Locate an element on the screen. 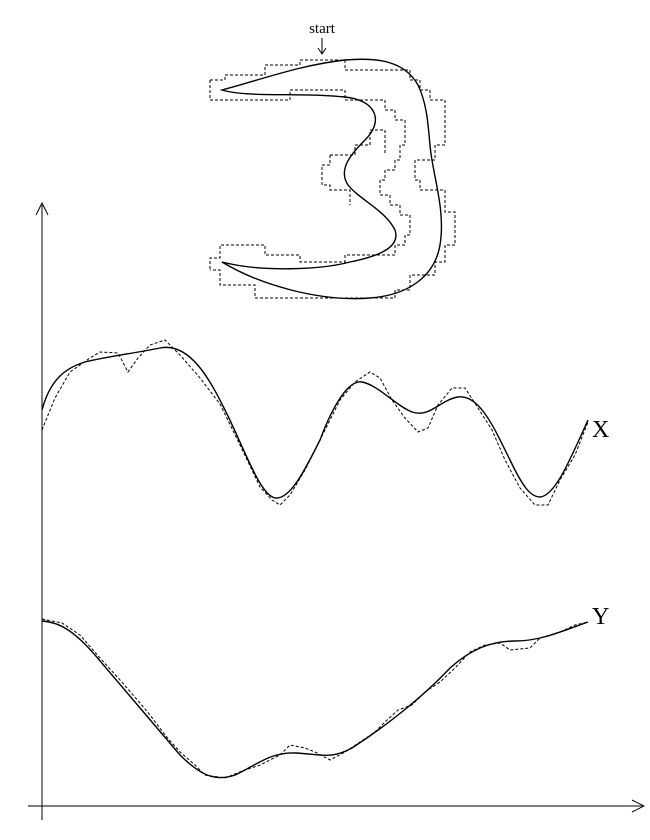 The image size is (650, 840). x-series-label: X is located at coordinates (600, 430).